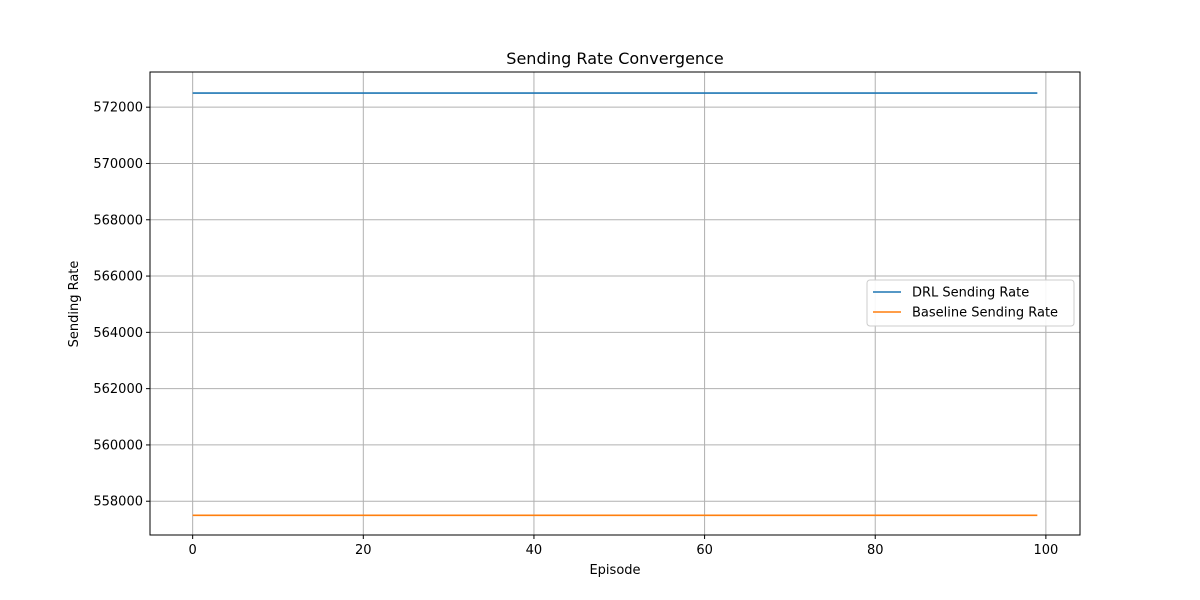 The width and height of the screenshot is (1200, 600). Describe the element at coordinates (193, 550) in the screenshot. I see `x-tick-label: 0` at that location.